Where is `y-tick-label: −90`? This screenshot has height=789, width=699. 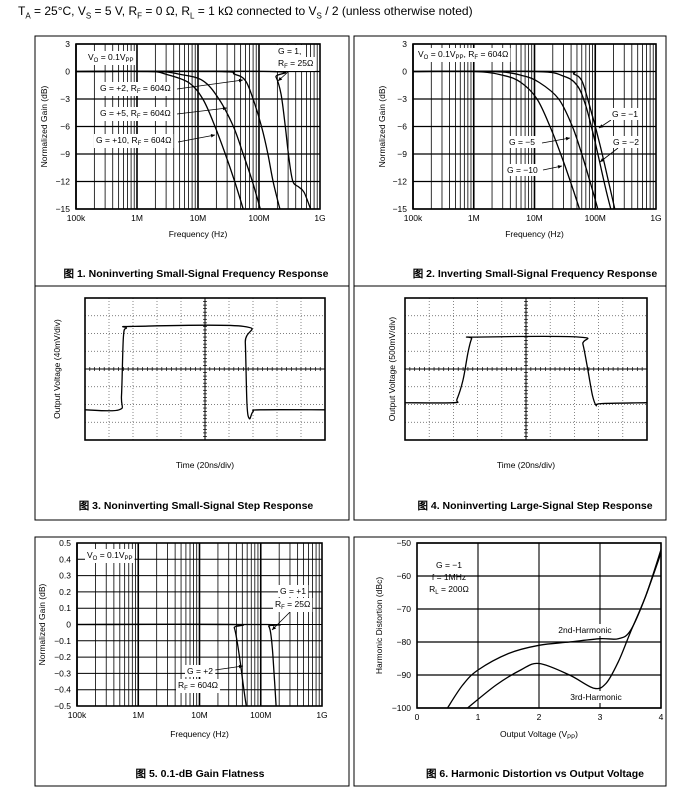
y-tick-label: −90 is located at coordinates (404, 675).